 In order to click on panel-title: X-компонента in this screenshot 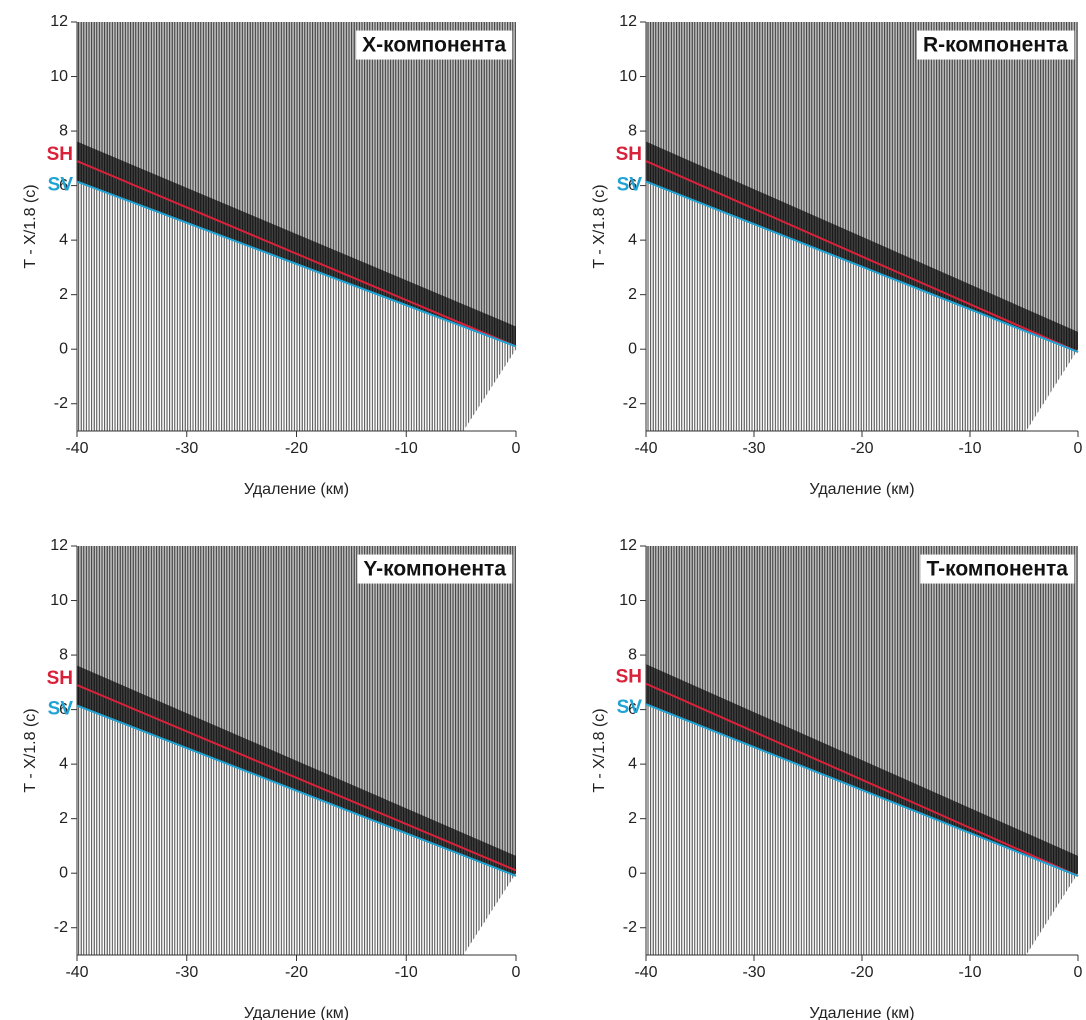, I will do `click(434, 45)`.